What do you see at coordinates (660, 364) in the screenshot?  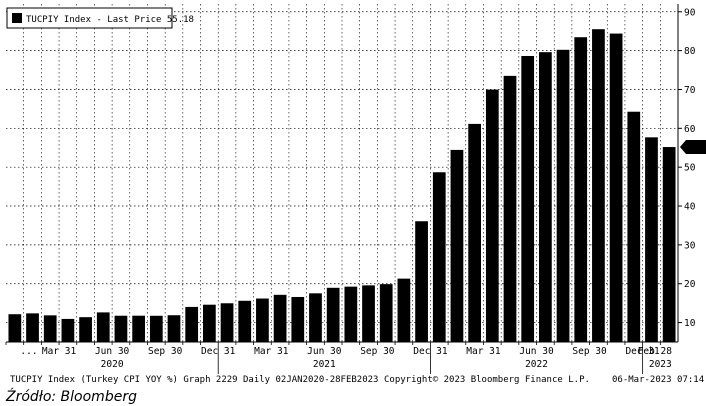 I see `x-year-label: 2023` at bounding box center [660, 364].